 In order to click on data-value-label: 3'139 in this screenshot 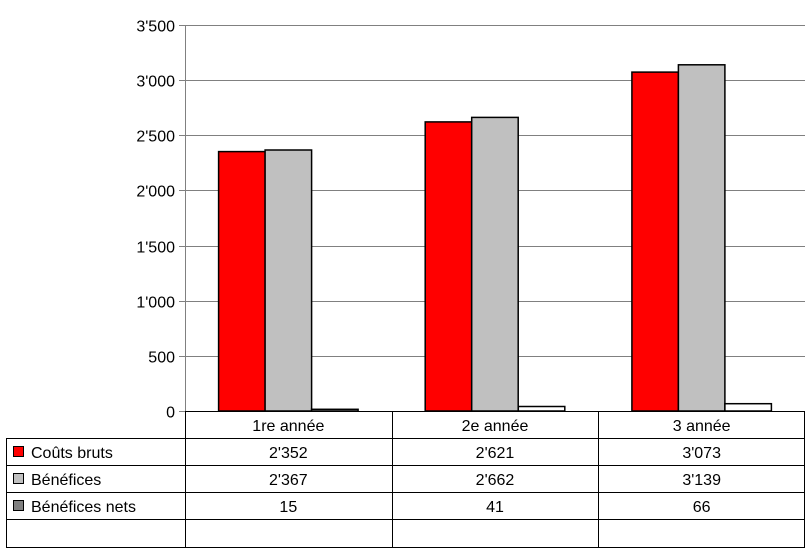, I will do `click(701, 480)`.